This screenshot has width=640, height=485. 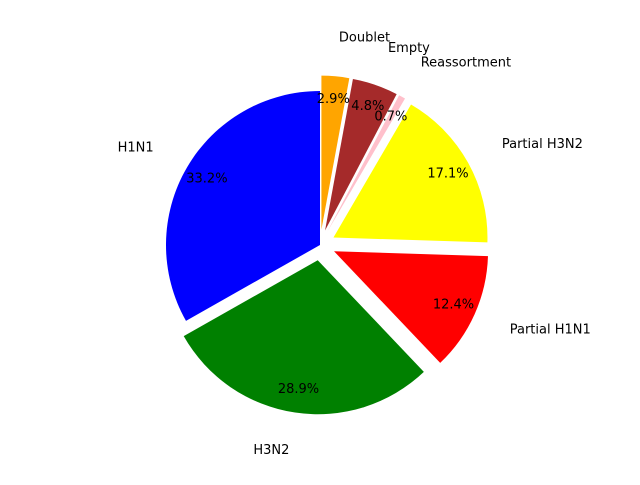 What do you see at coordinates (366, 163) in the screenshot?
I see `pie-slice-reassortment` at bounding box center [366, 163].